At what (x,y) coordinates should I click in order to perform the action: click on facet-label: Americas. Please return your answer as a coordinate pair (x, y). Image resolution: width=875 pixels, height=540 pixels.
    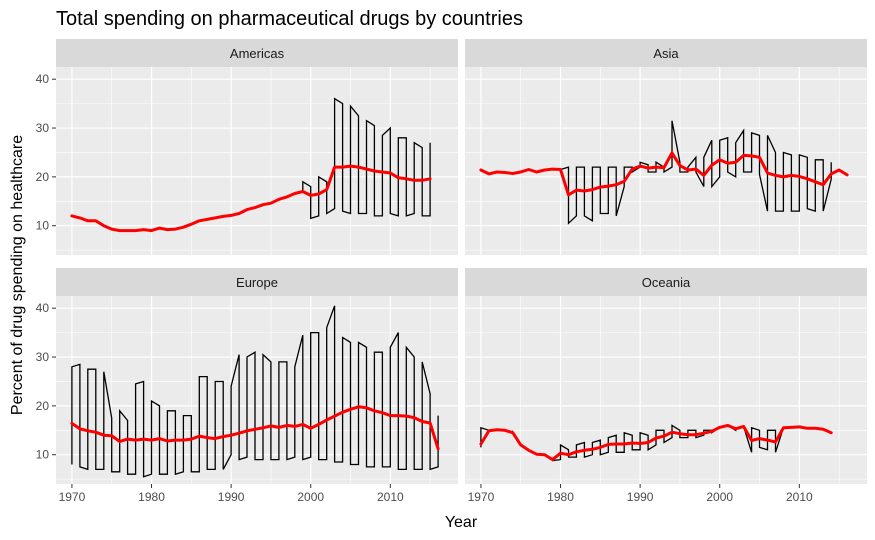
    Looking at the image, I should click on (257, 53).